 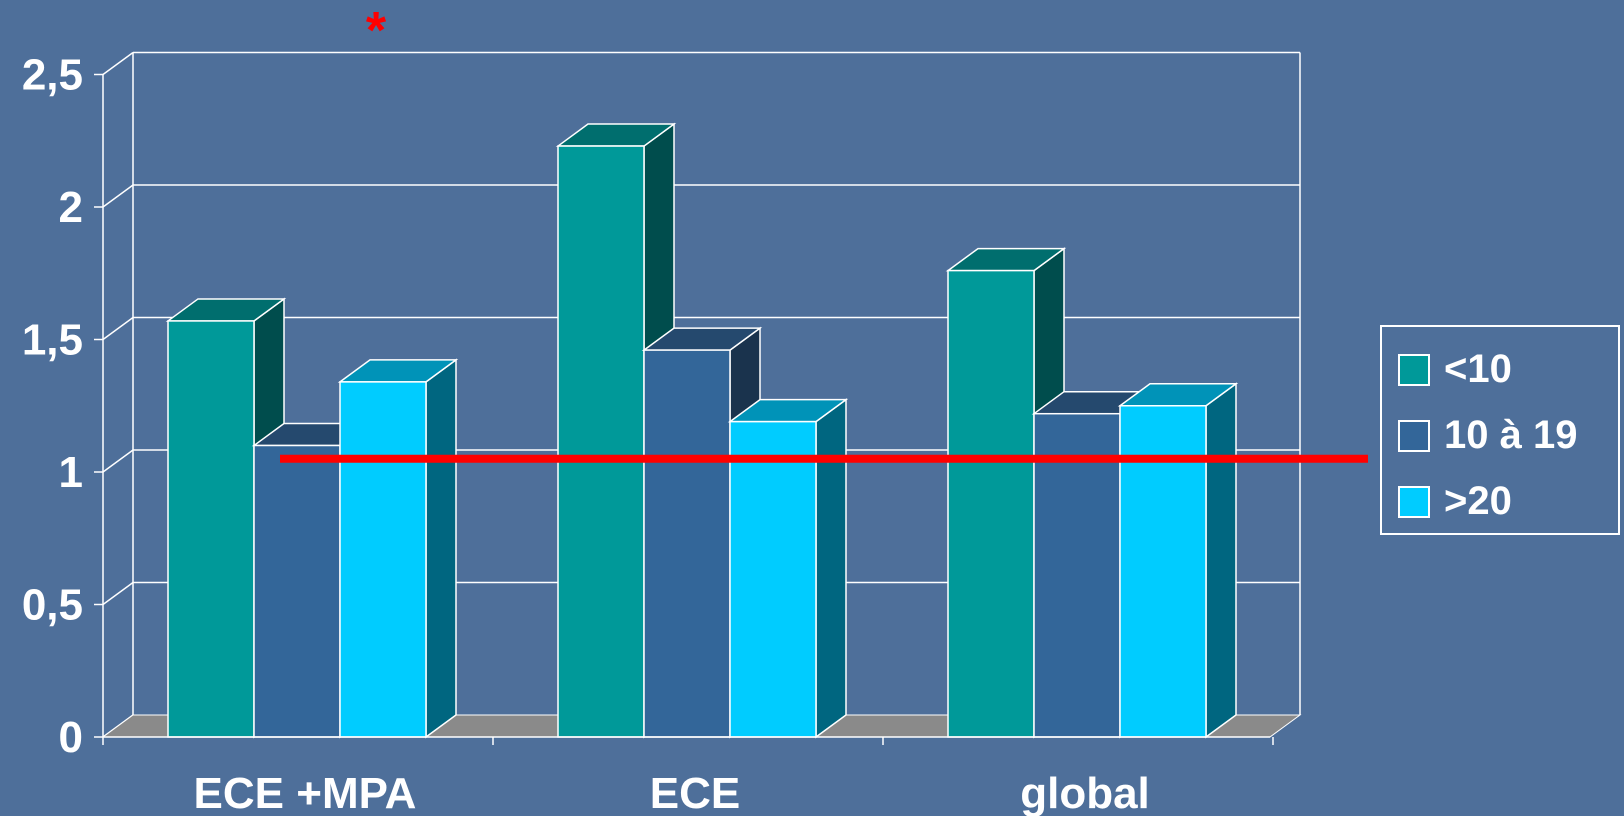 I want to click on y-tick-label: 0, so click(x=71, y=737).